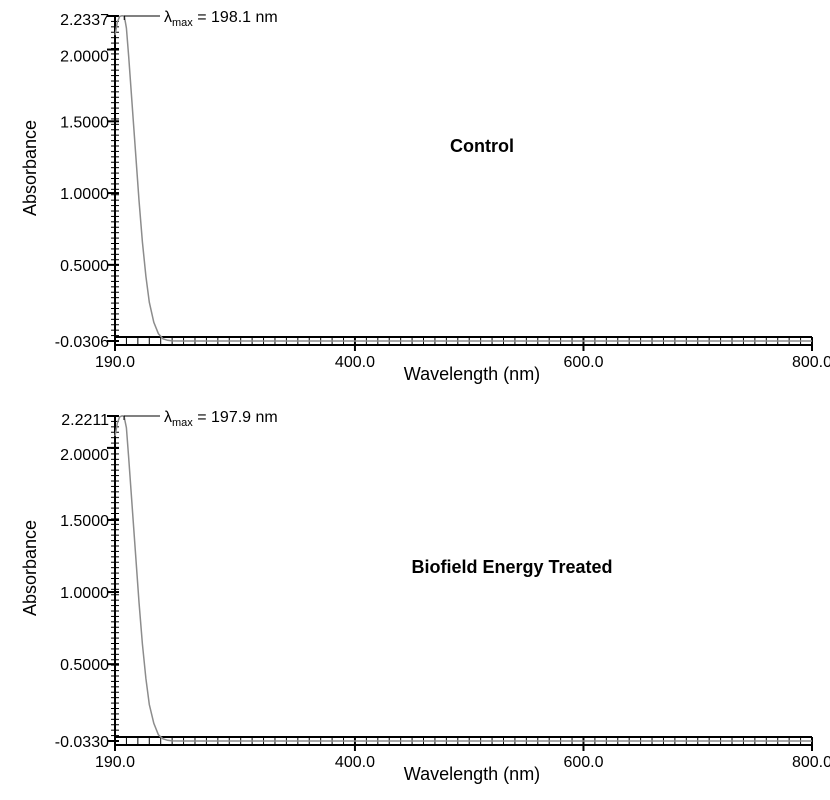  I want to click on y-tick-label: -0.0306, so click(82, 342).